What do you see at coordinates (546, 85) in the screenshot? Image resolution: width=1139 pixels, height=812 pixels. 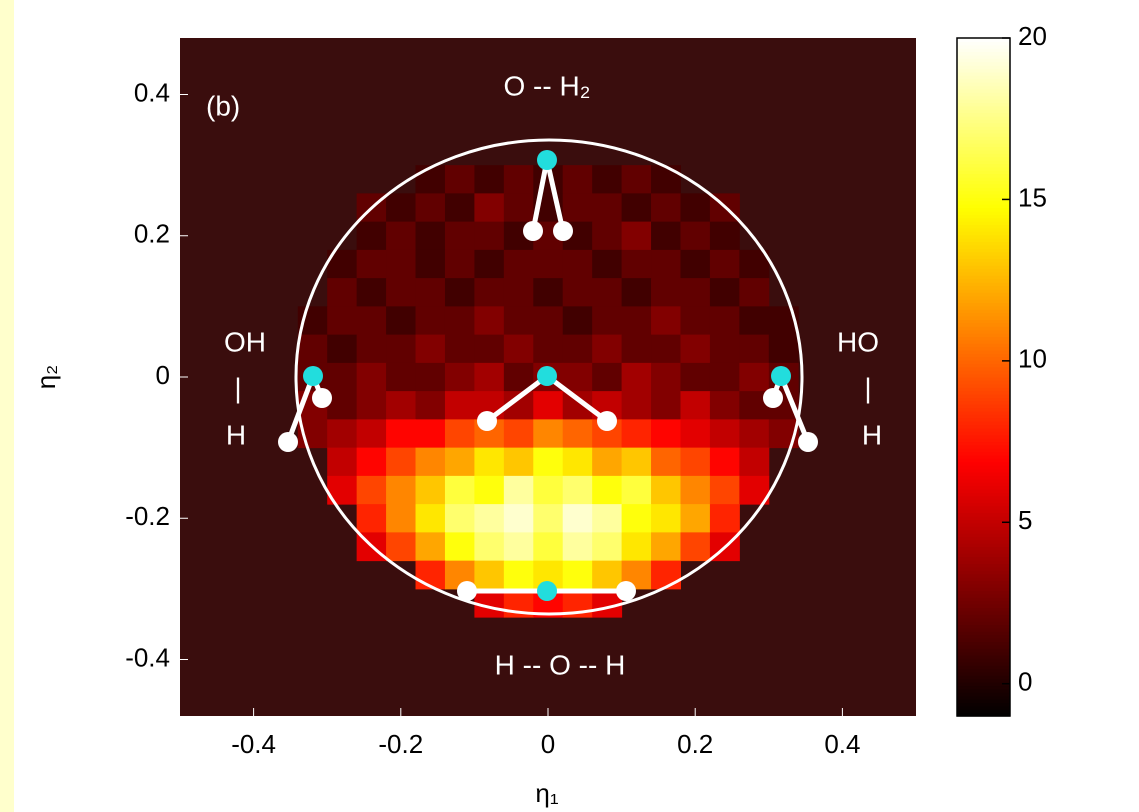 I see `annotation: O -- H₂` at bounding box center [546, 85].